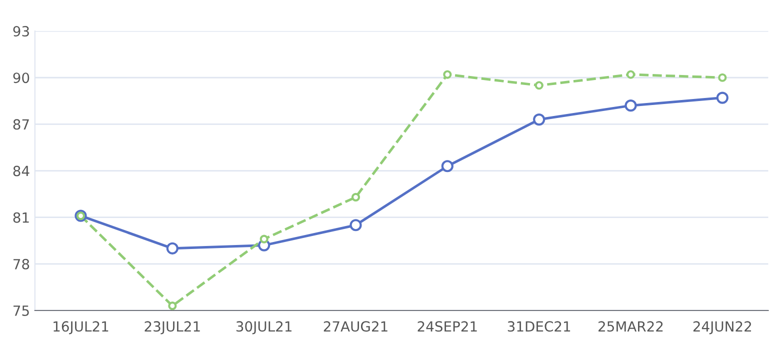  What do you see at coordinates (21, 311) in the screenshot?
I see `y-tick-label: 75` at bounding box center [21, 311].